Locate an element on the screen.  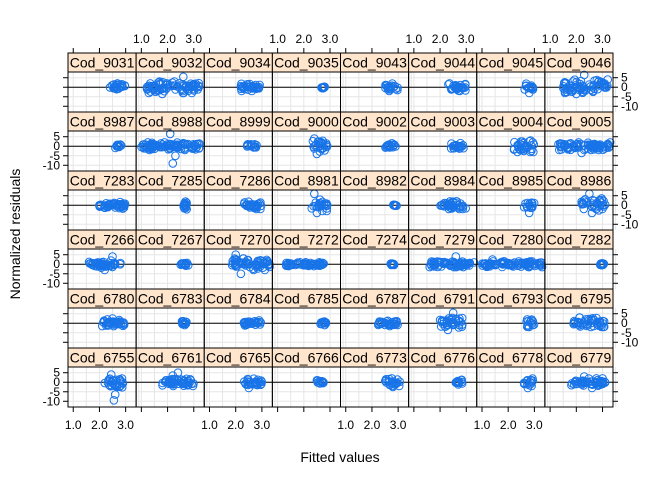
panel-label: Cod_6791 is located at coordinates (442, 299).